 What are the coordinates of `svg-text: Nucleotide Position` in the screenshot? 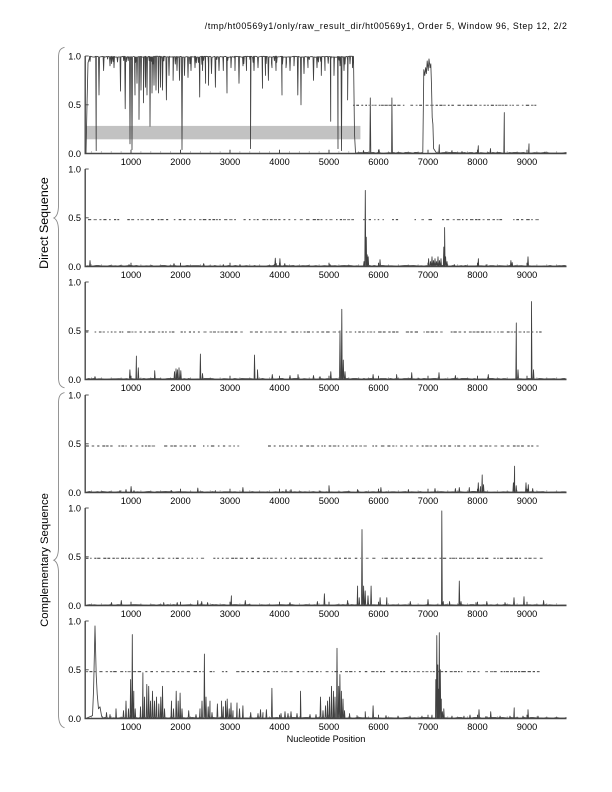 It's located at (326, 739).